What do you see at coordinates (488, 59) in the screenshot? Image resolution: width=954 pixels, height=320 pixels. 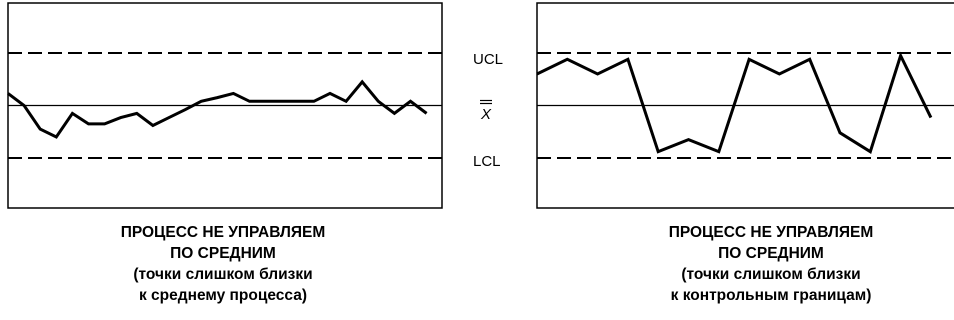 I see `ucl-label: UCL` at bounding box center [488, 59].